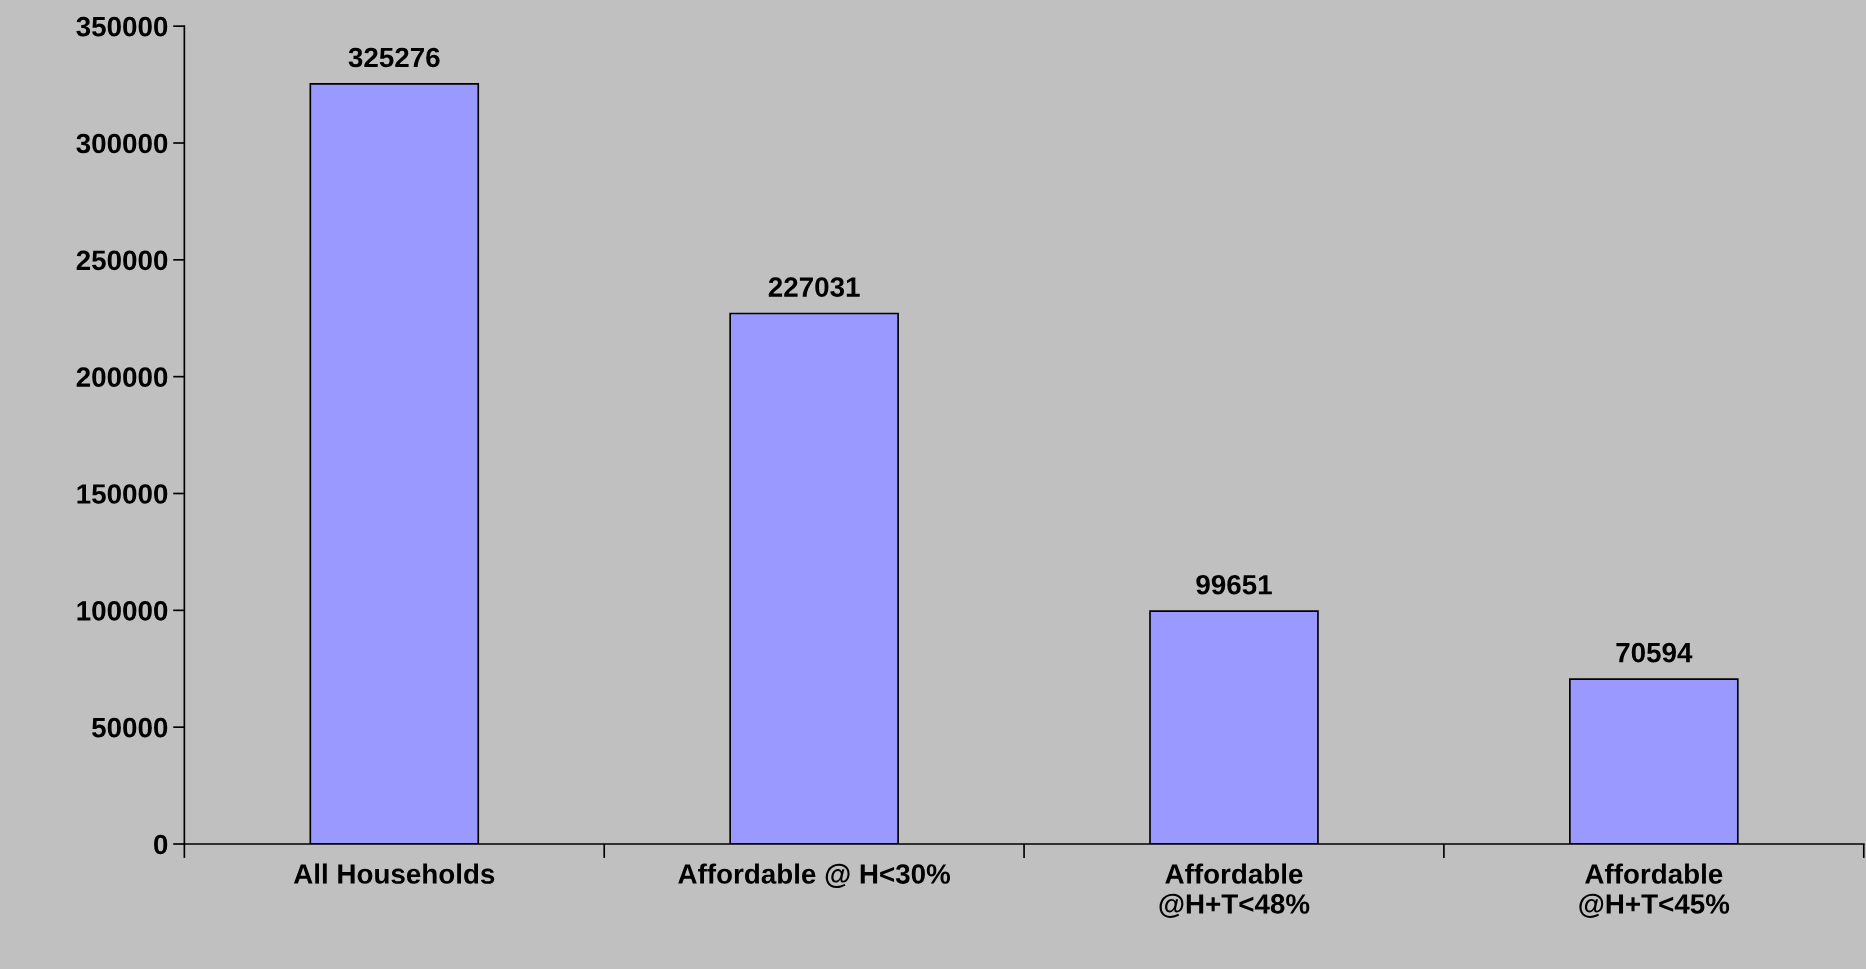 The width and height of the screenshot is (1866, 969). Describe the element at coordinates (130, 727) in the screenshot. I see `y-tick-label: 50000` at that location.